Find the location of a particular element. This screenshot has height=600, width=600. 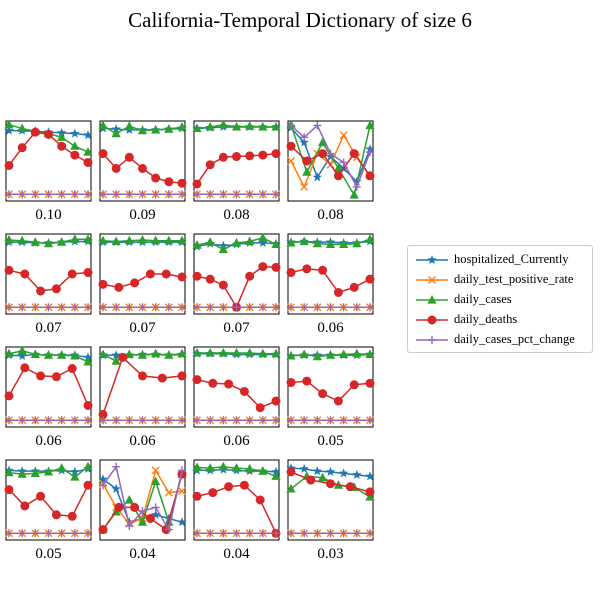

subplot-panel: 0.06 is located at coordinates (142, 397).